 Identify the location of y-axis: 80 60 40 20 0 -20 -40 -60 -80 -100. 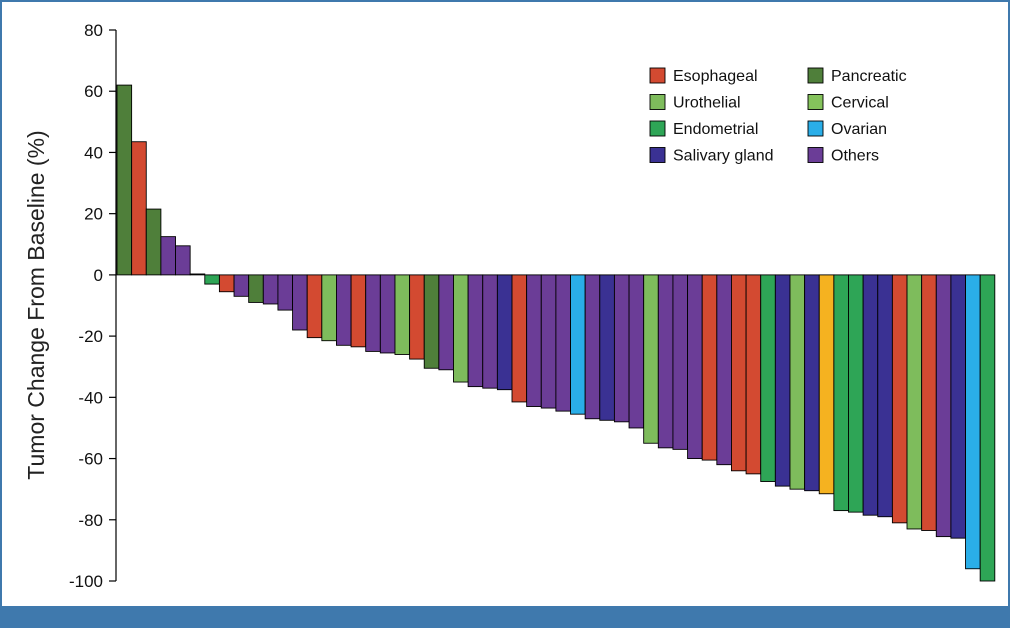
(93, 306).